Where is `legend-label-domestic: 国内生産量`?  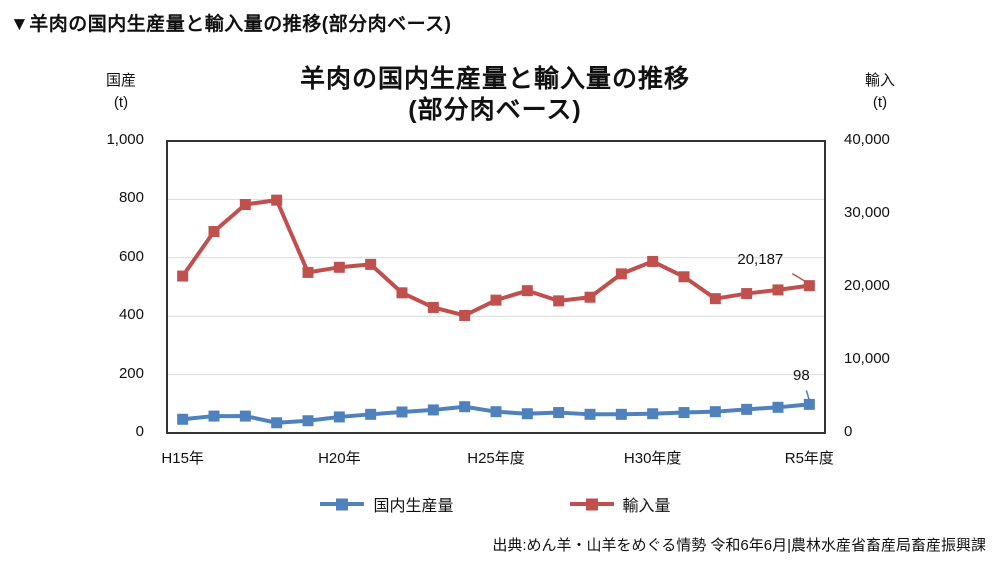
legend-label-domestic: 国内生産量 is located at coordinates (413, 506).